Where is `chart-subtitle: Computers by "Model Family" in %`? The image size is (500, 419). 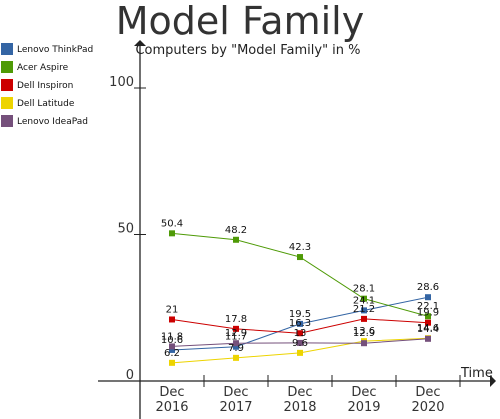 chart-subtitle: Computers by "Model Family" in % is located at coordinates (247, 50).